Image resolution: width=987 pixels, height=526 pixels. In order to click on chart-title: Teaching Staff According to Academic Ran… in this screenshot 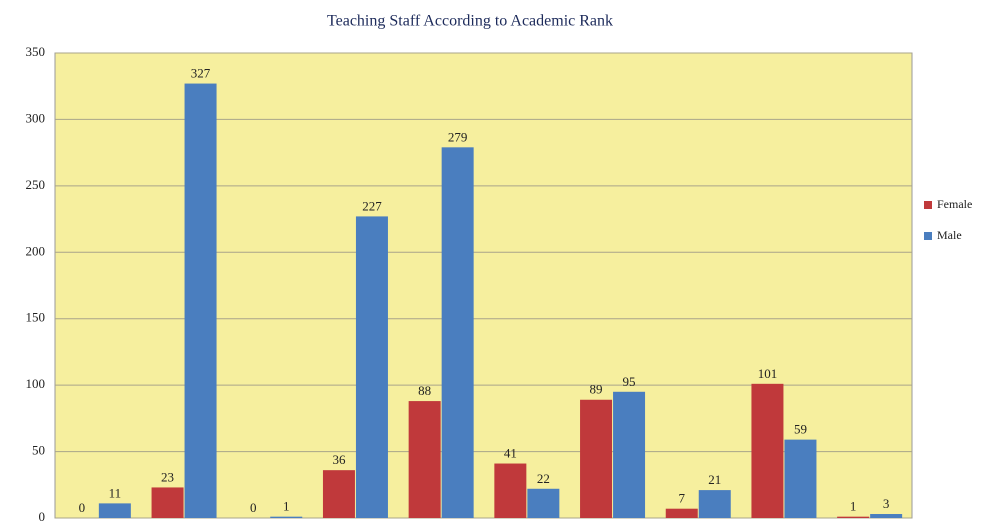, I will do `click(470, 21)`.